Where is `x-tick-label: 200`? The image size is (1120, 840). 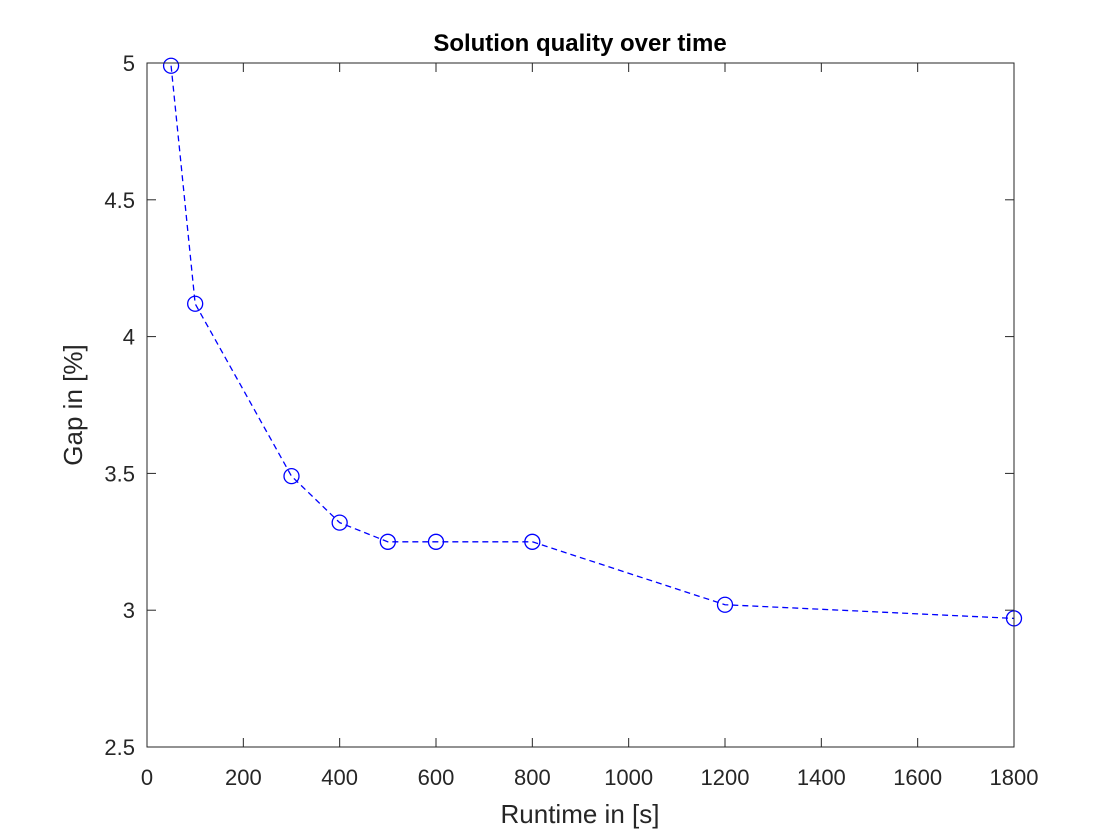
x-tick-label: 200 is located at coordinates (243, 777).